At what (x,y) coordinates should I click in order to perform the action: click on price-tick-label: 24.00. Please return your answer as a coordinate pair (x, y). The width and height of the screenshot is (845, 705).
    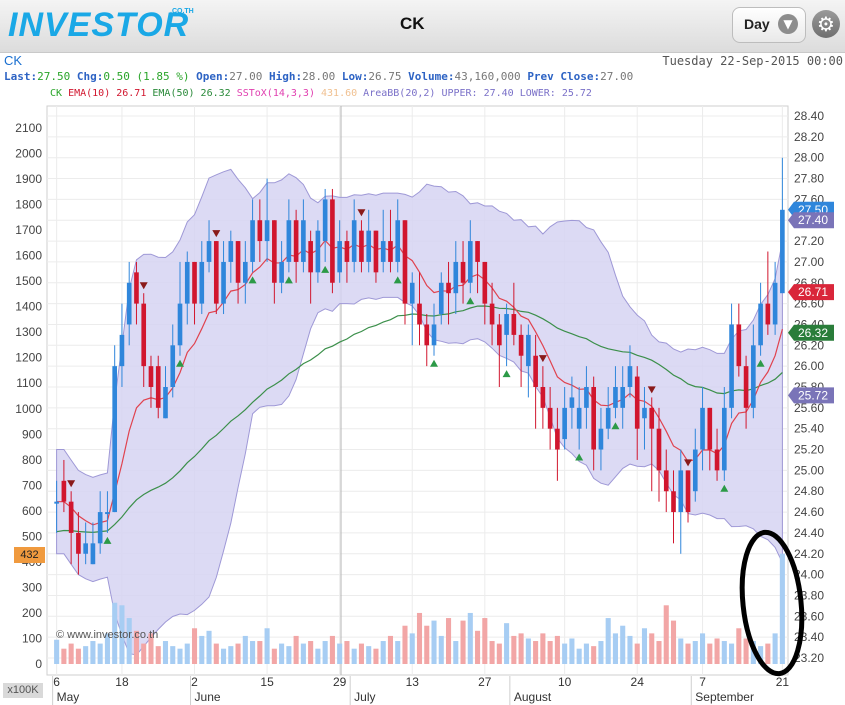
    Looking at the image, I should click on (809, 575).